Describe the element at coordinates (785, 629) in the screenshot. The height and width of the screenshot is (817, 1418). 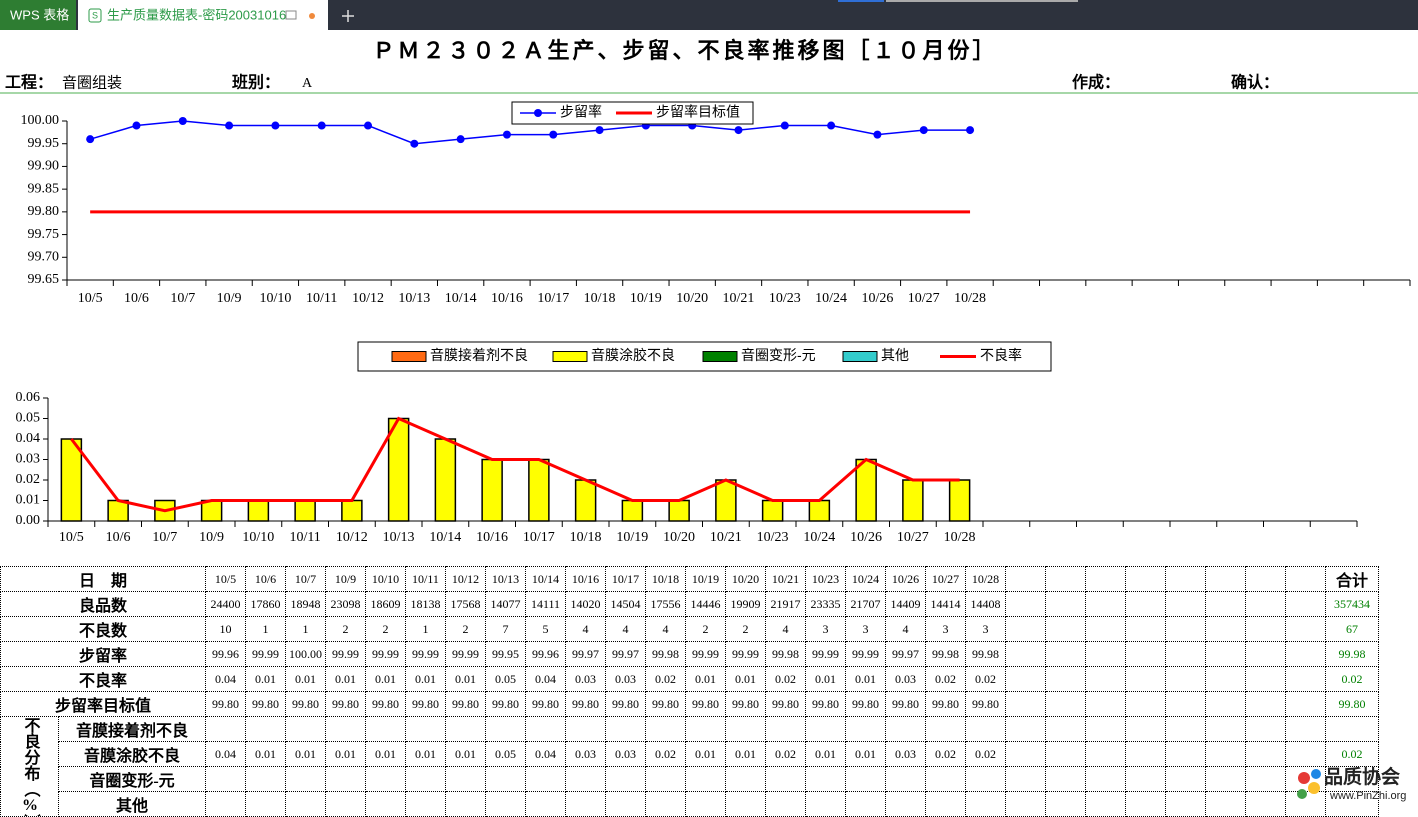
I see `cell: 4` at that location.